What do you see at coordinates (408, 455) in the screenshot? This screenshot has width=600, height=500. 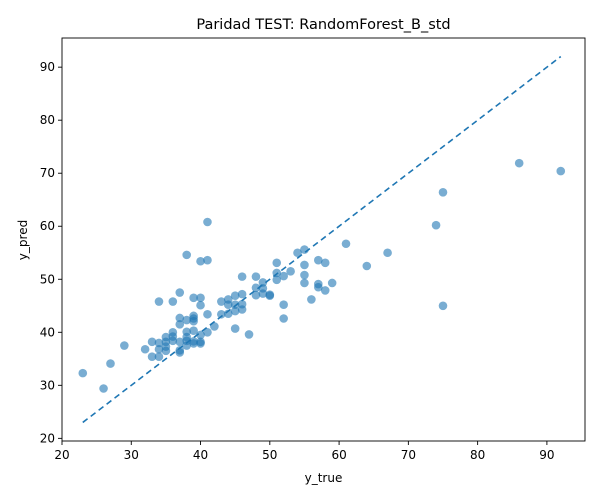 I see `x-tick-label-70: 70` at bounding box center [408, 455].